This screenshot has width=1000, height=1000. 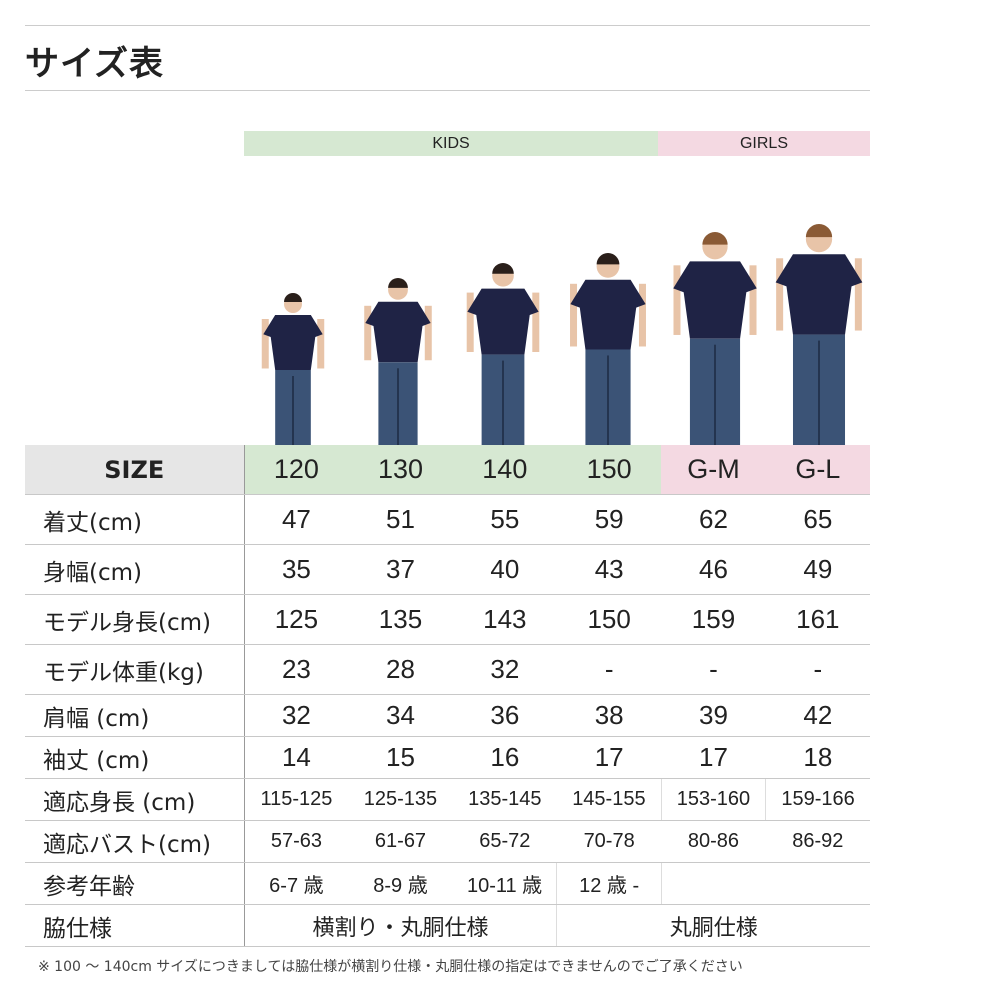 What do you see at coordinates (400, 757) in the screenshot?
I see `table-cell: 15` at bounding box center [400, 757].